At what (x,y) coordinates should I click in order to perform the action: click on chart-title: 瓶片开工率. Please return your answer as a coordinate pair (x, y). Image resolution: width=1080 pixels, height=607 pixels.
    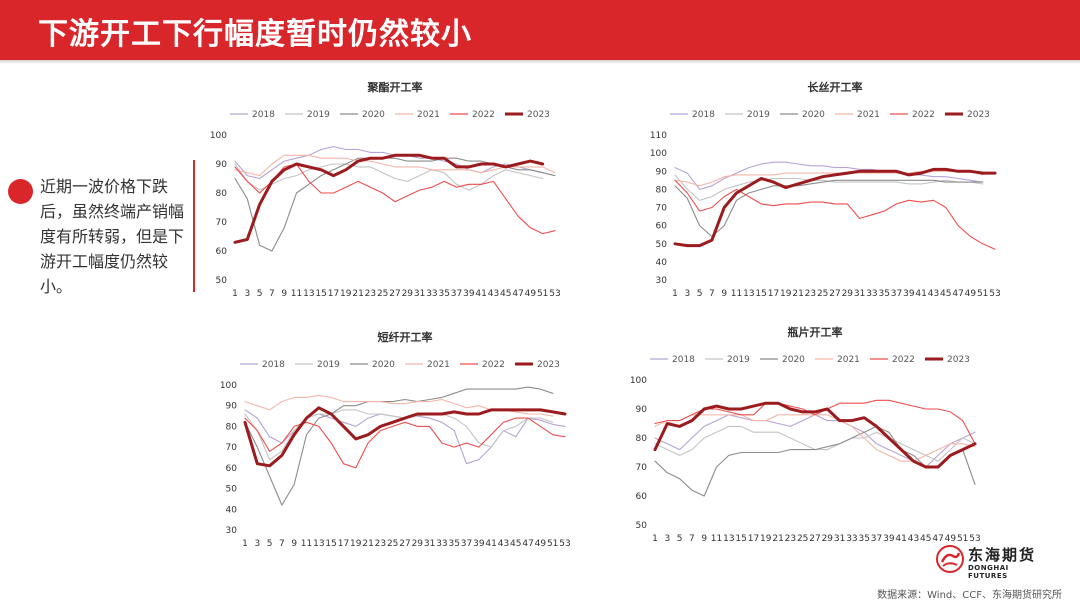
    Looking at the image, I should click on (815, 332).